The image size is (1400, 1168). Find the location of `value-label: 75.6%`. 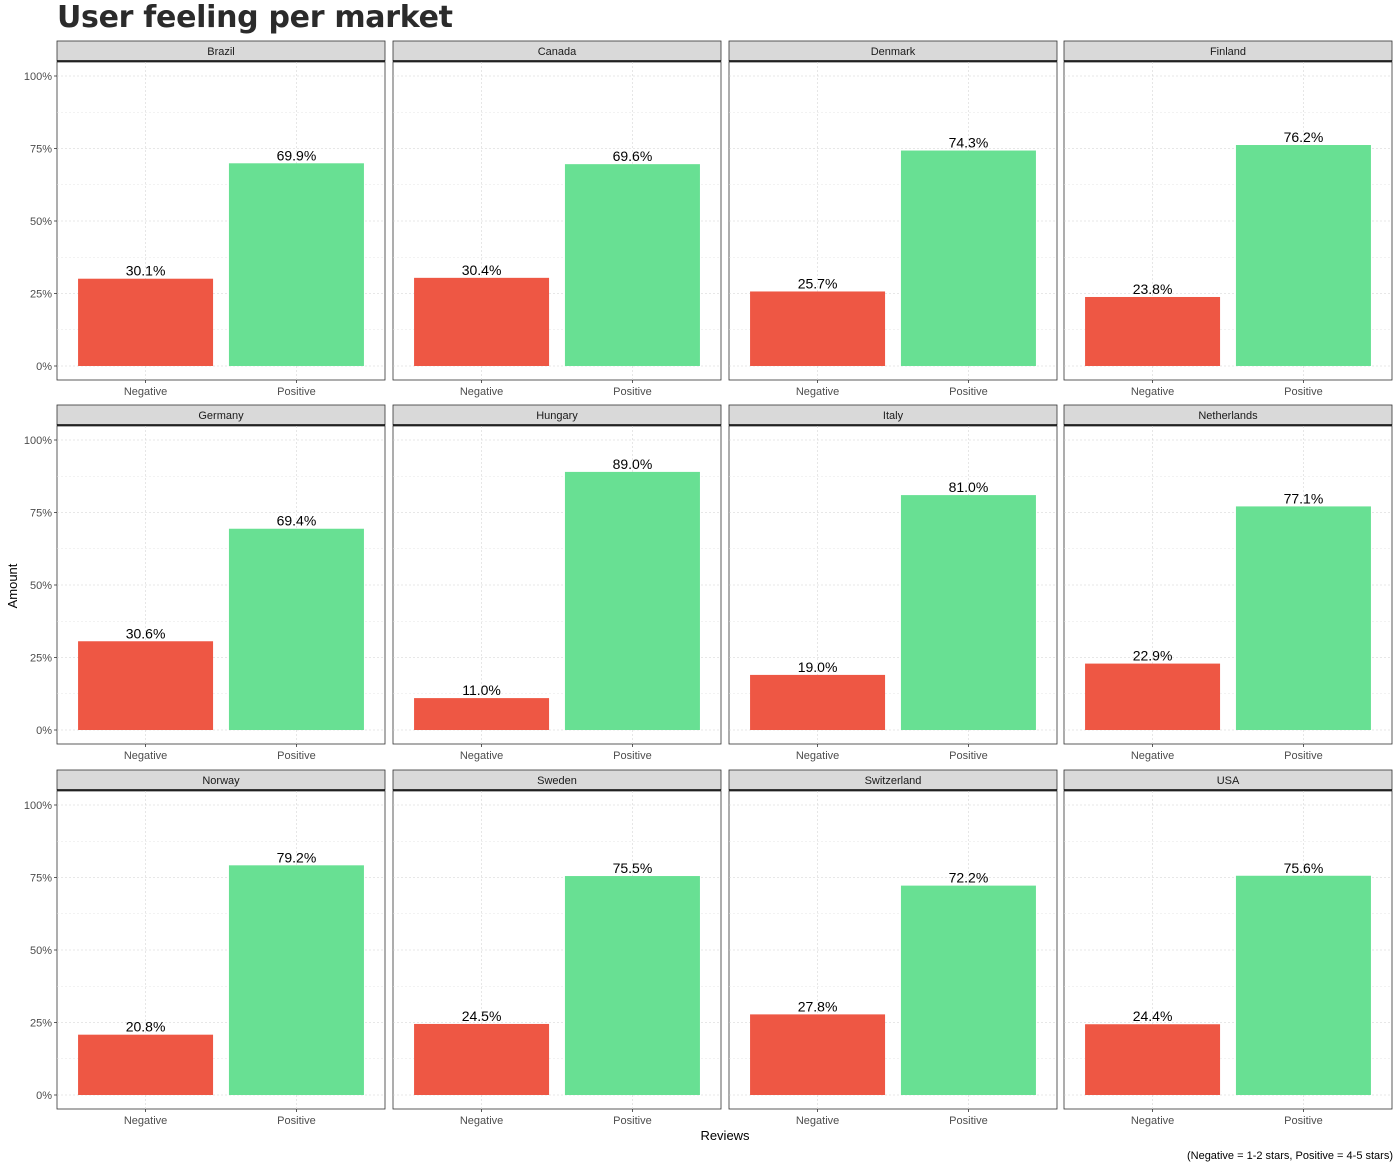

value-label: 75.6% is located at coordinates (1304, 868).